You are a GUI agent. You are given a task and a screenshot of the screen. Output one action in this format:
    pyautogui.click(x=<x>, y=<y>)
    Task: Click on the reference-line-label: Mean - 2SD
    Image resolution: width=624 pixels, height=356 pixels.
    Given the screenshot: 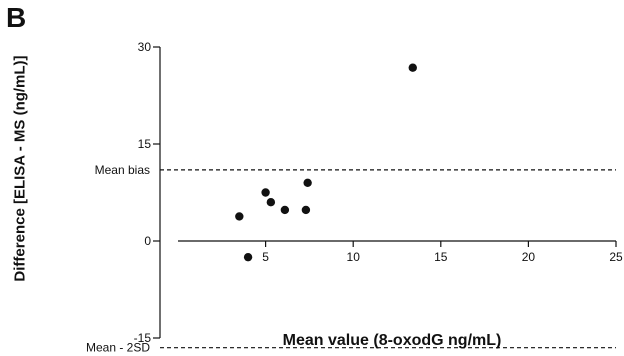 What is the action you would take?
    pyautogui.click(x=118, y=348)
    